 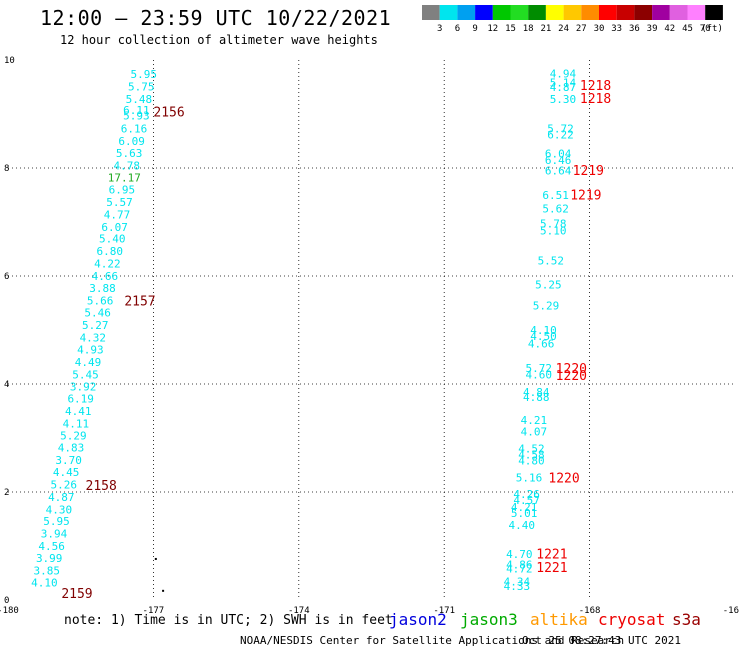 I want to click on swh-value-label: 4.72, so click(x=519, y=569).